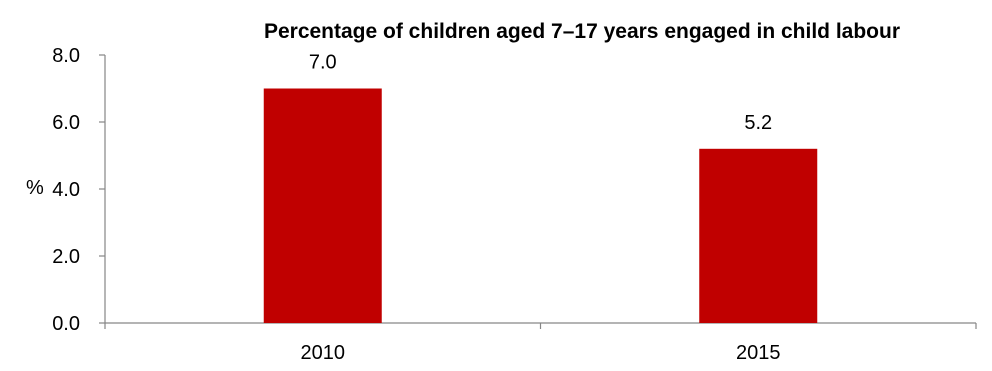 The height and width of the screenshot is (371, 992). I want to click on y-tick-label: 6.0, so click(66, 123).